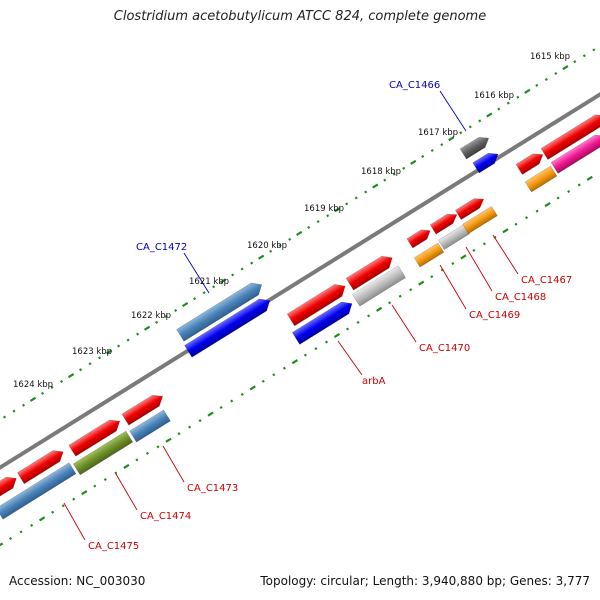 This screenshot has height=600, width=600. I want to click on gene-label: CA_C1473, so click(212, 488).